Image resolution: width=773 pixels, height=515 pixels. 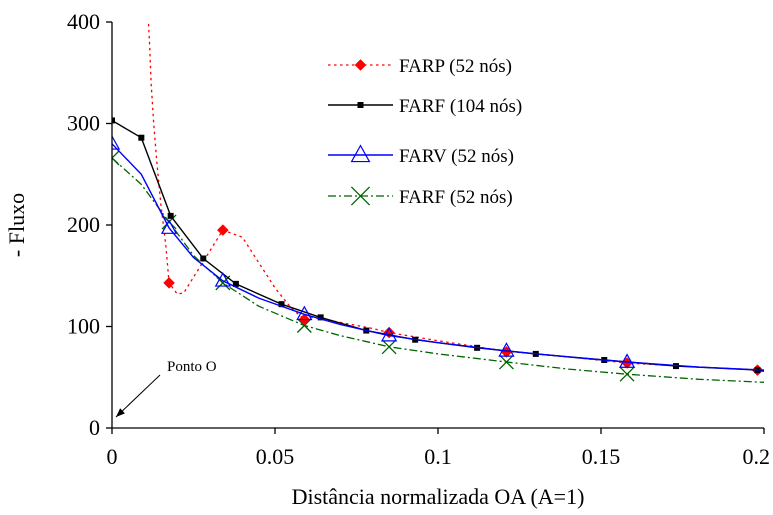 What do you see at coordinates (94, 427) in the screenshot?
I see `y-tick-label: 0` at bounding box center [94, 427].